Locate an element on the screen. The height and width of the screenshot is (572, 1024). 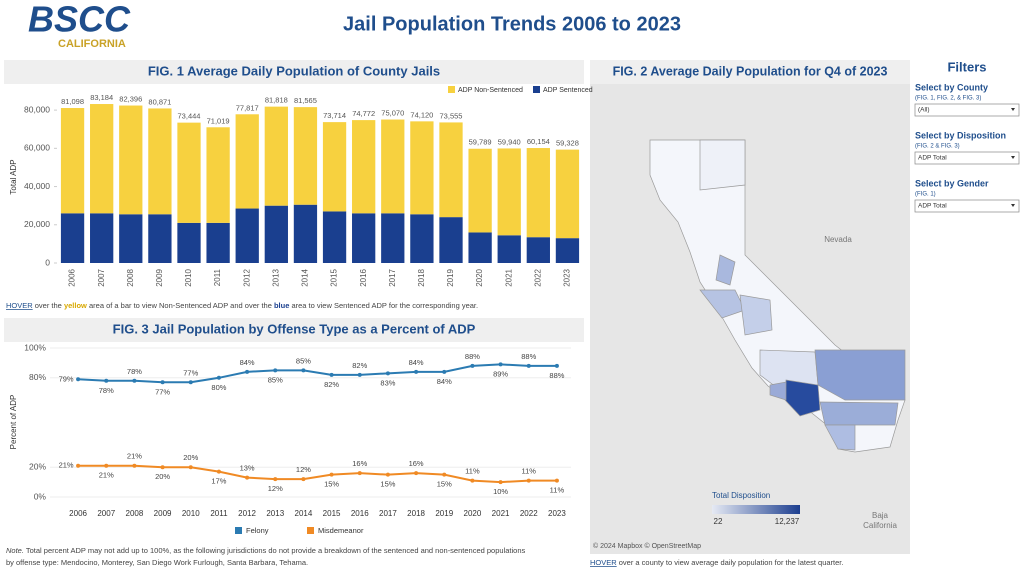
x-tick-label: 2022 is located at coordinates (537, 277).